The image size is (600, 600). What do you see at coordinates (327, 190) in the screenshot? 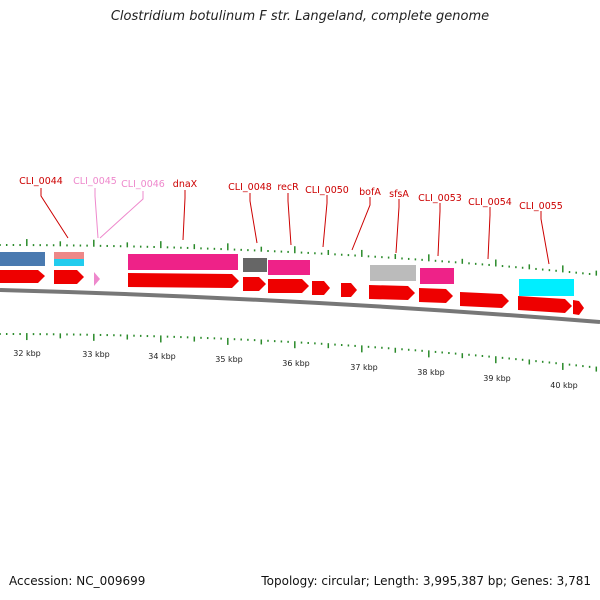
I see `gene-label-cli-0050: CLI_0050` at bounding box center [327, 190].